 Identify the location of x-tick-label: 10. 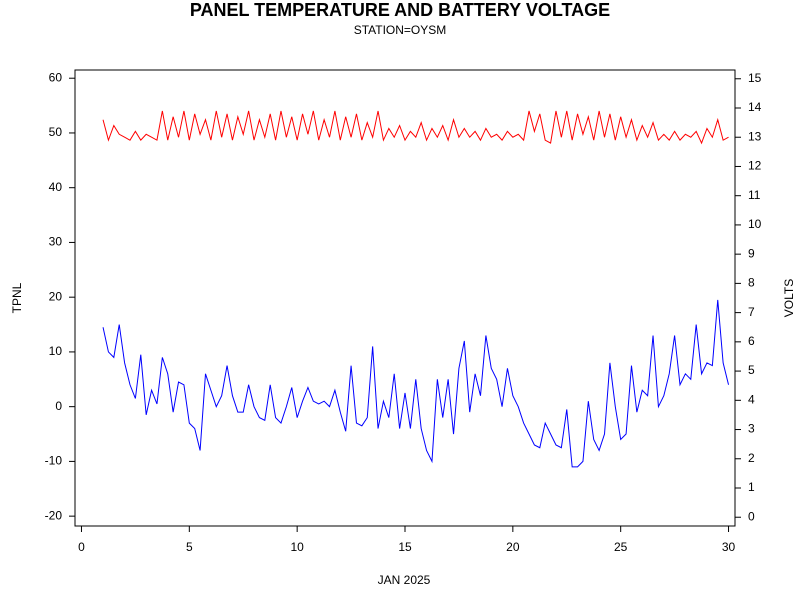
(297, 547).